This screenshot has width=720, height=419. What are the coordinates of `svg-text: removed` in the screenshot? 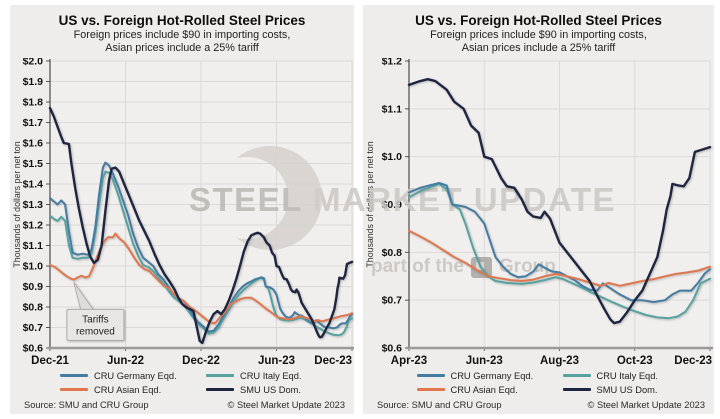 It's located at (95, 331).